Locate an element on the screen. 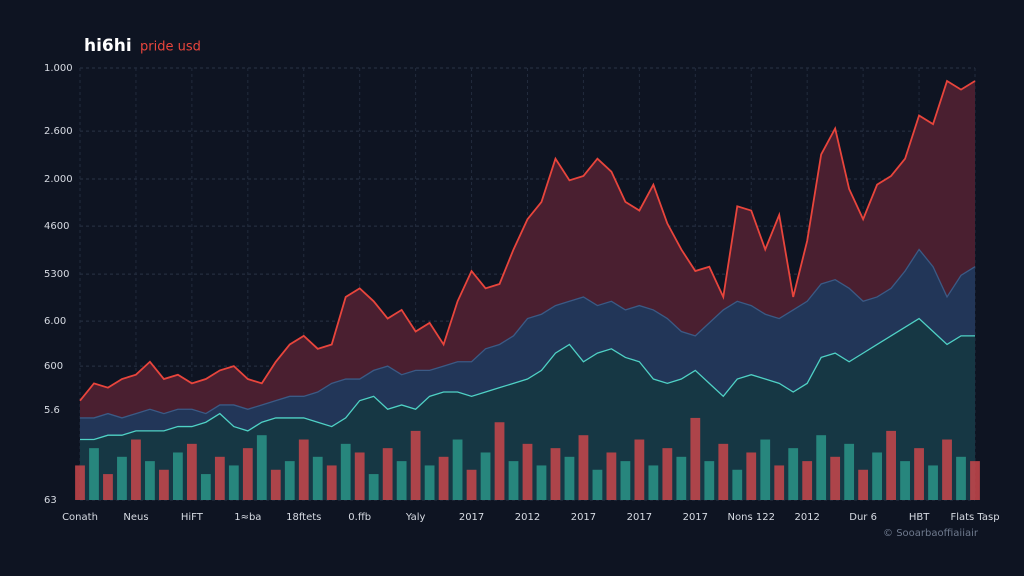 This screenshot has width=1024, height=576. y-tick-label: 63 is located at coordinates (50, 500).